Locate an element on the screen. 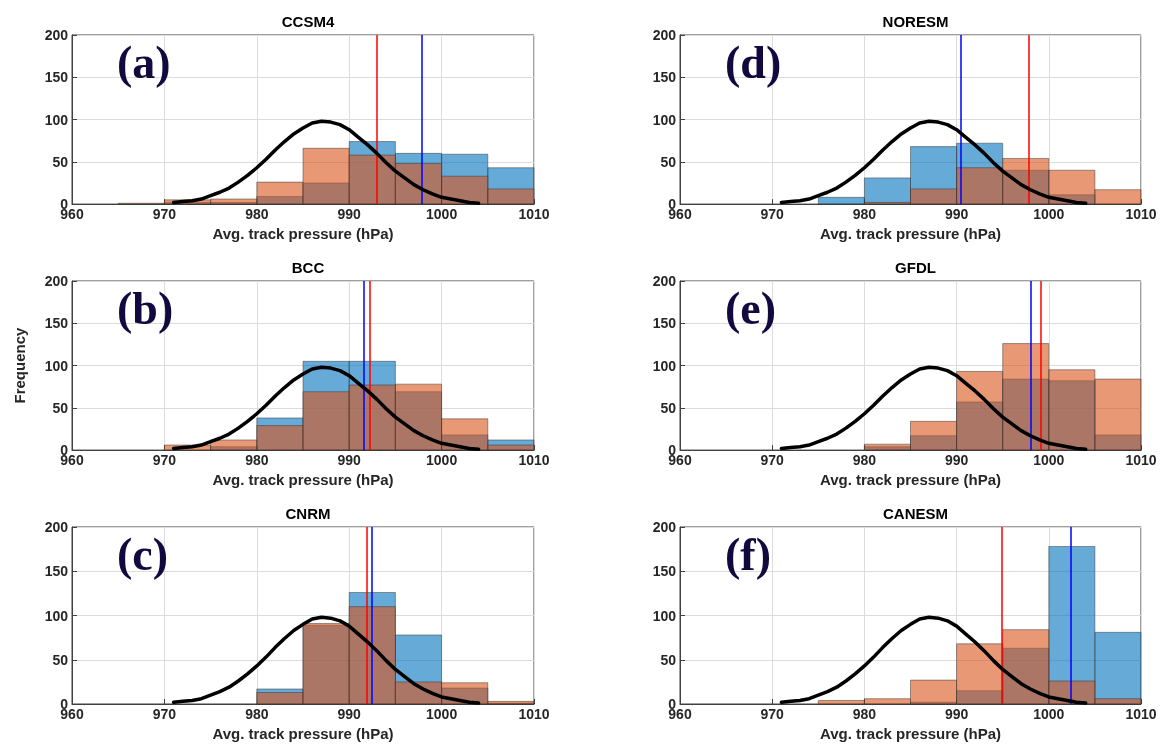 This screenshot has width=1169, height=755. chart-title: GFDL is located at coordinates (915, 267).